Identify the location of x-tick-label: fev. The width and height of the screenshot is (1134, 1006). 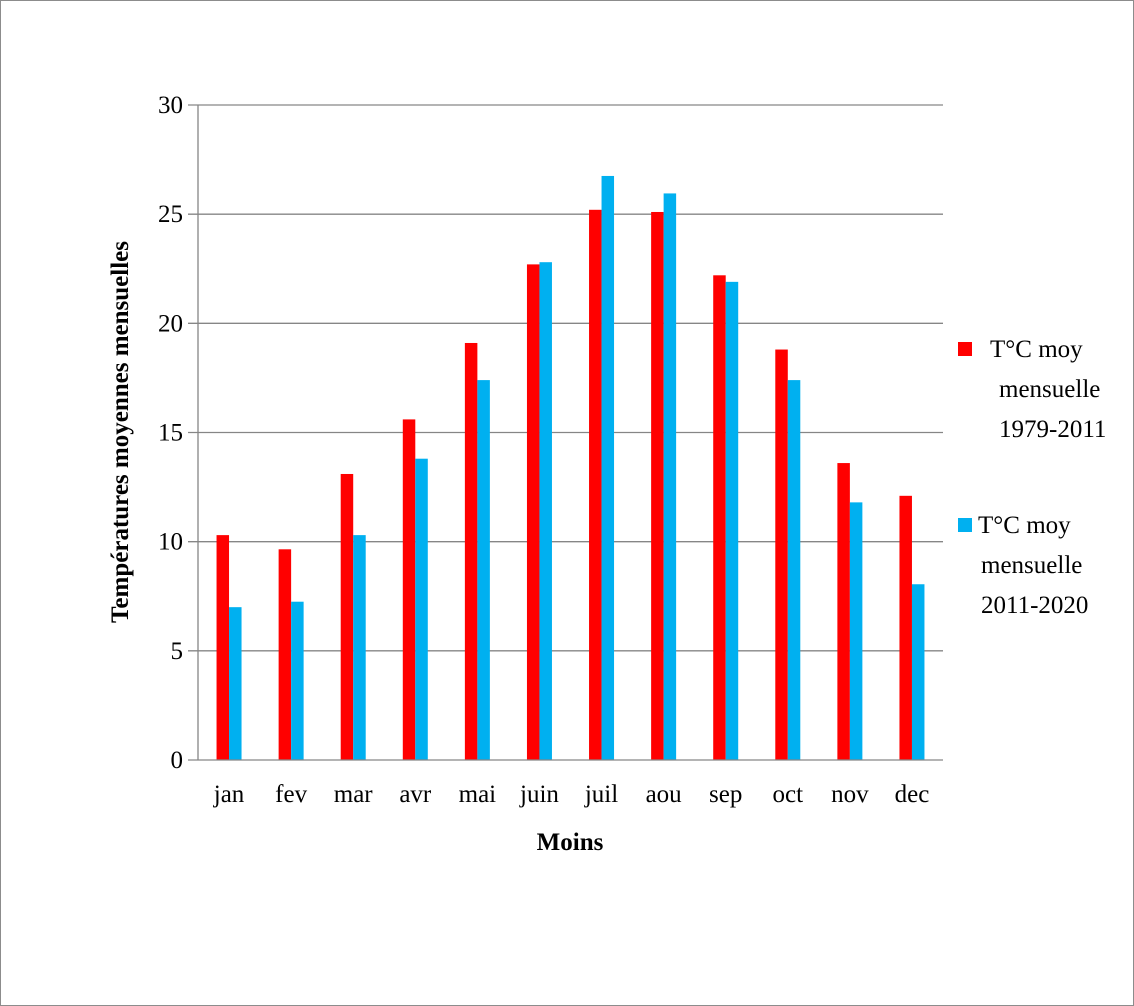
(291, 794).